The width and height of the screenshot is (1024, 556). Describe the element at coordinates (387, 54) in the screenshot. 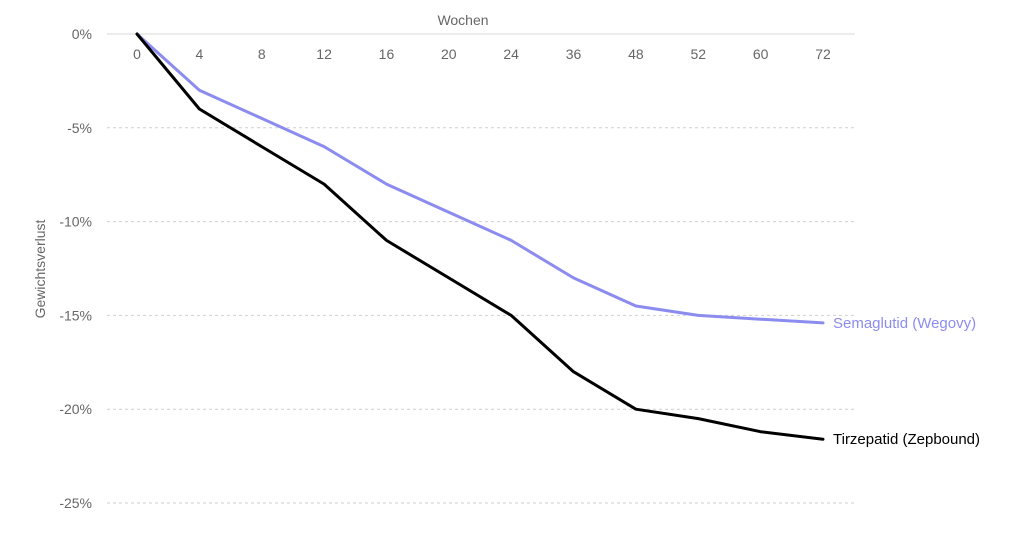

I see `x-tick-label-4: 16` at that location.